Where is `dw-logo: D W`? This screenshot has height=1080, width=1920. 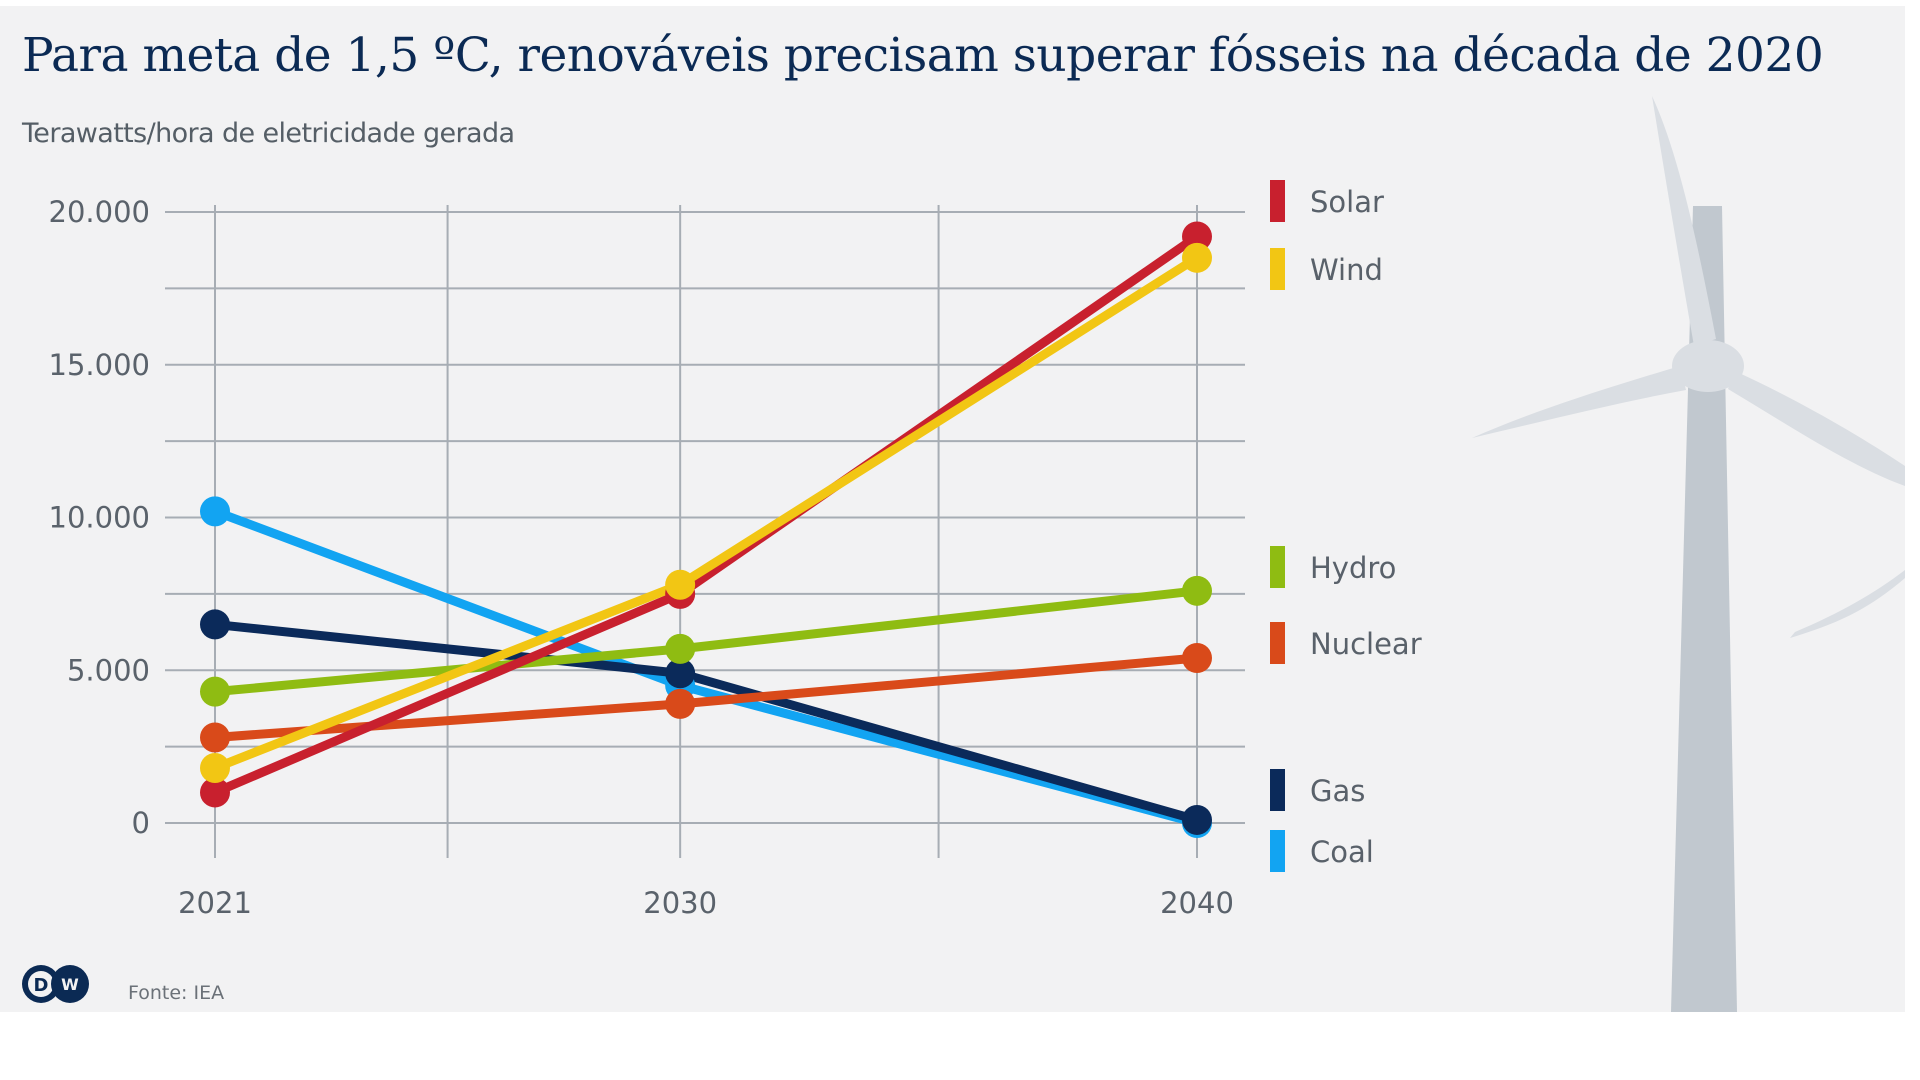 dw-logo: D W is located at coordinates (55, 984).